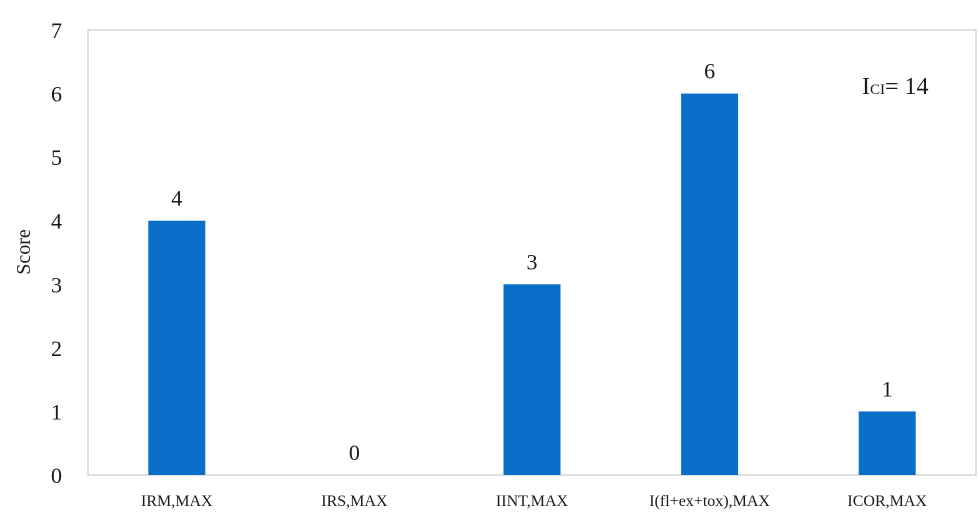 The image size is (979, 521). What do you see at coordinates (907, 87) in the screenshot?
I see `index-annotation-value: = 14` at bounding box center [907, 87].